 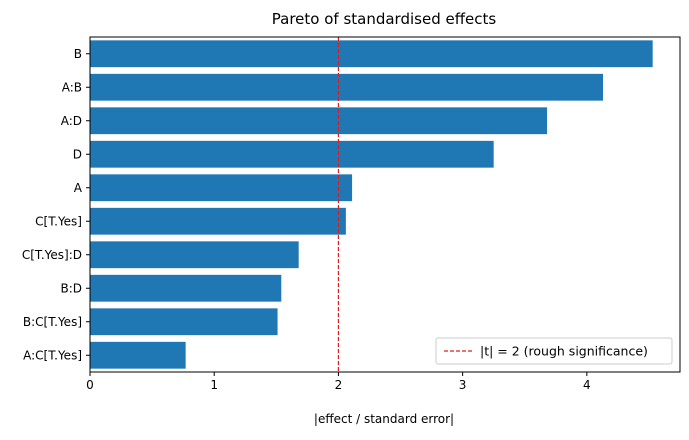 I want to click on y-tick-label-0: B, so click(x=78, y=54).